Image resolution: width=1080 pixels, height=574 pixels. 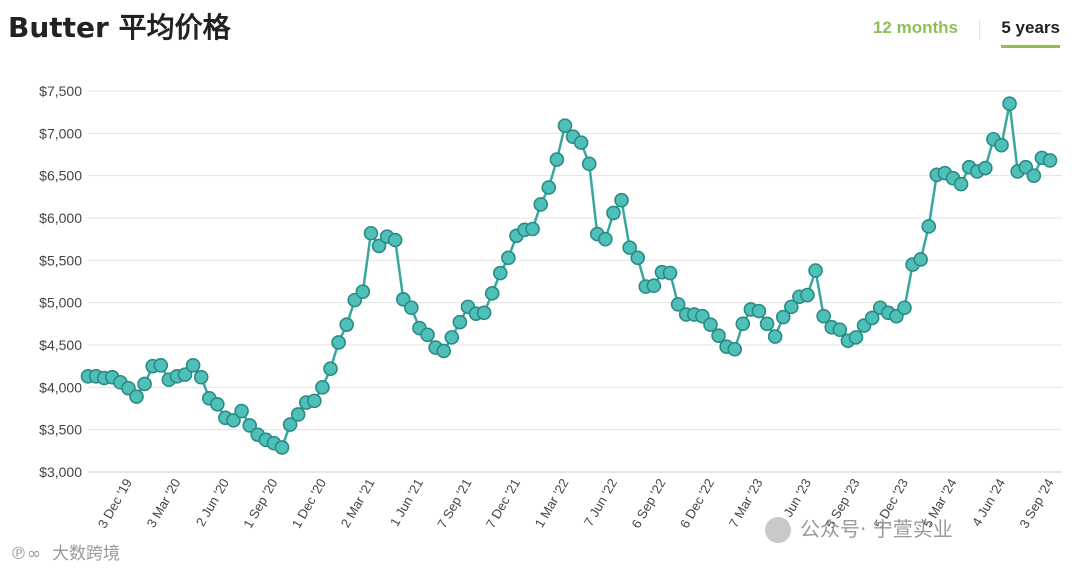 I want to click on x-tick-label: 7 Dec '21, so click(x=503, y=503).